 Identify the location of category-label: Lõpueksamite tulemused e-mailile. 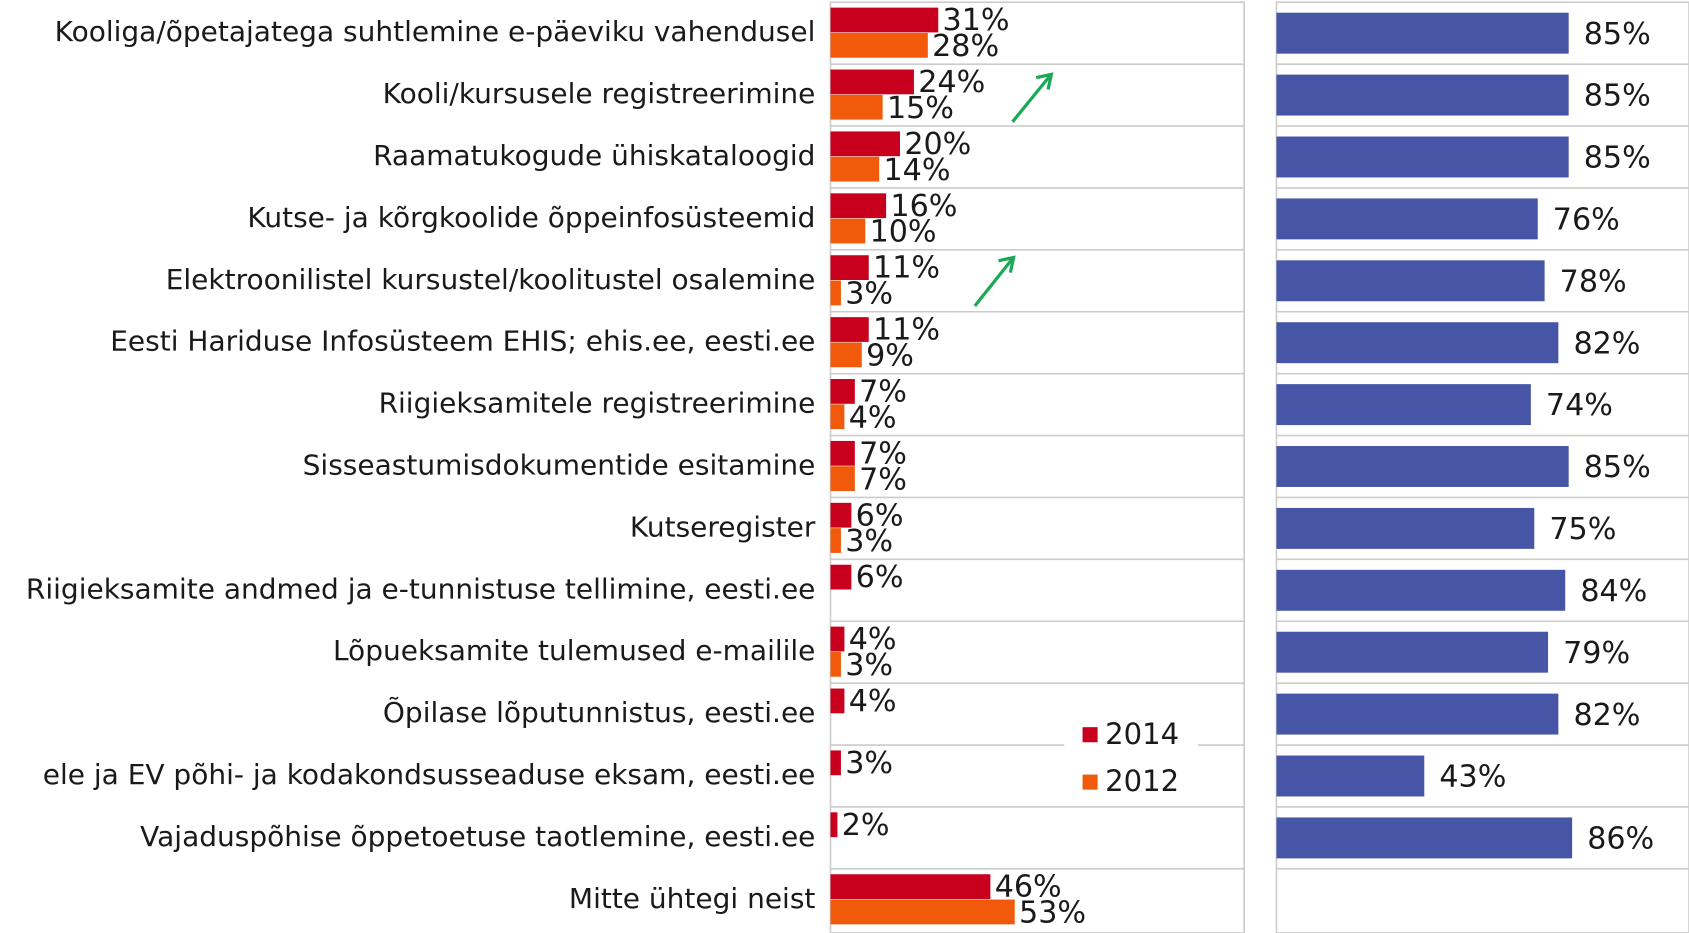
(574, 650).